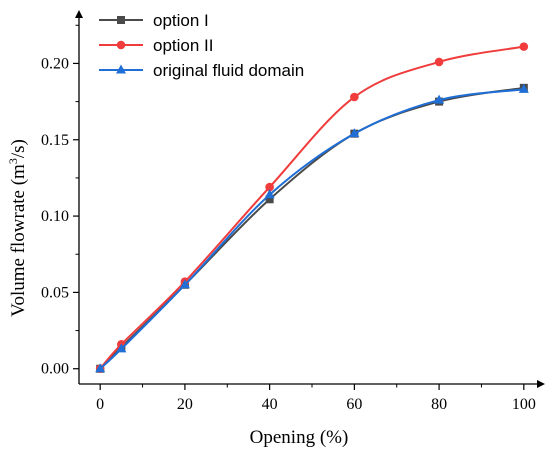 This screenshot has width=550, height=455. Describe the element at coordinates (18, 240) in the screenshot. I see `y-axis-label-main: Volume flowrate (m` at that location.